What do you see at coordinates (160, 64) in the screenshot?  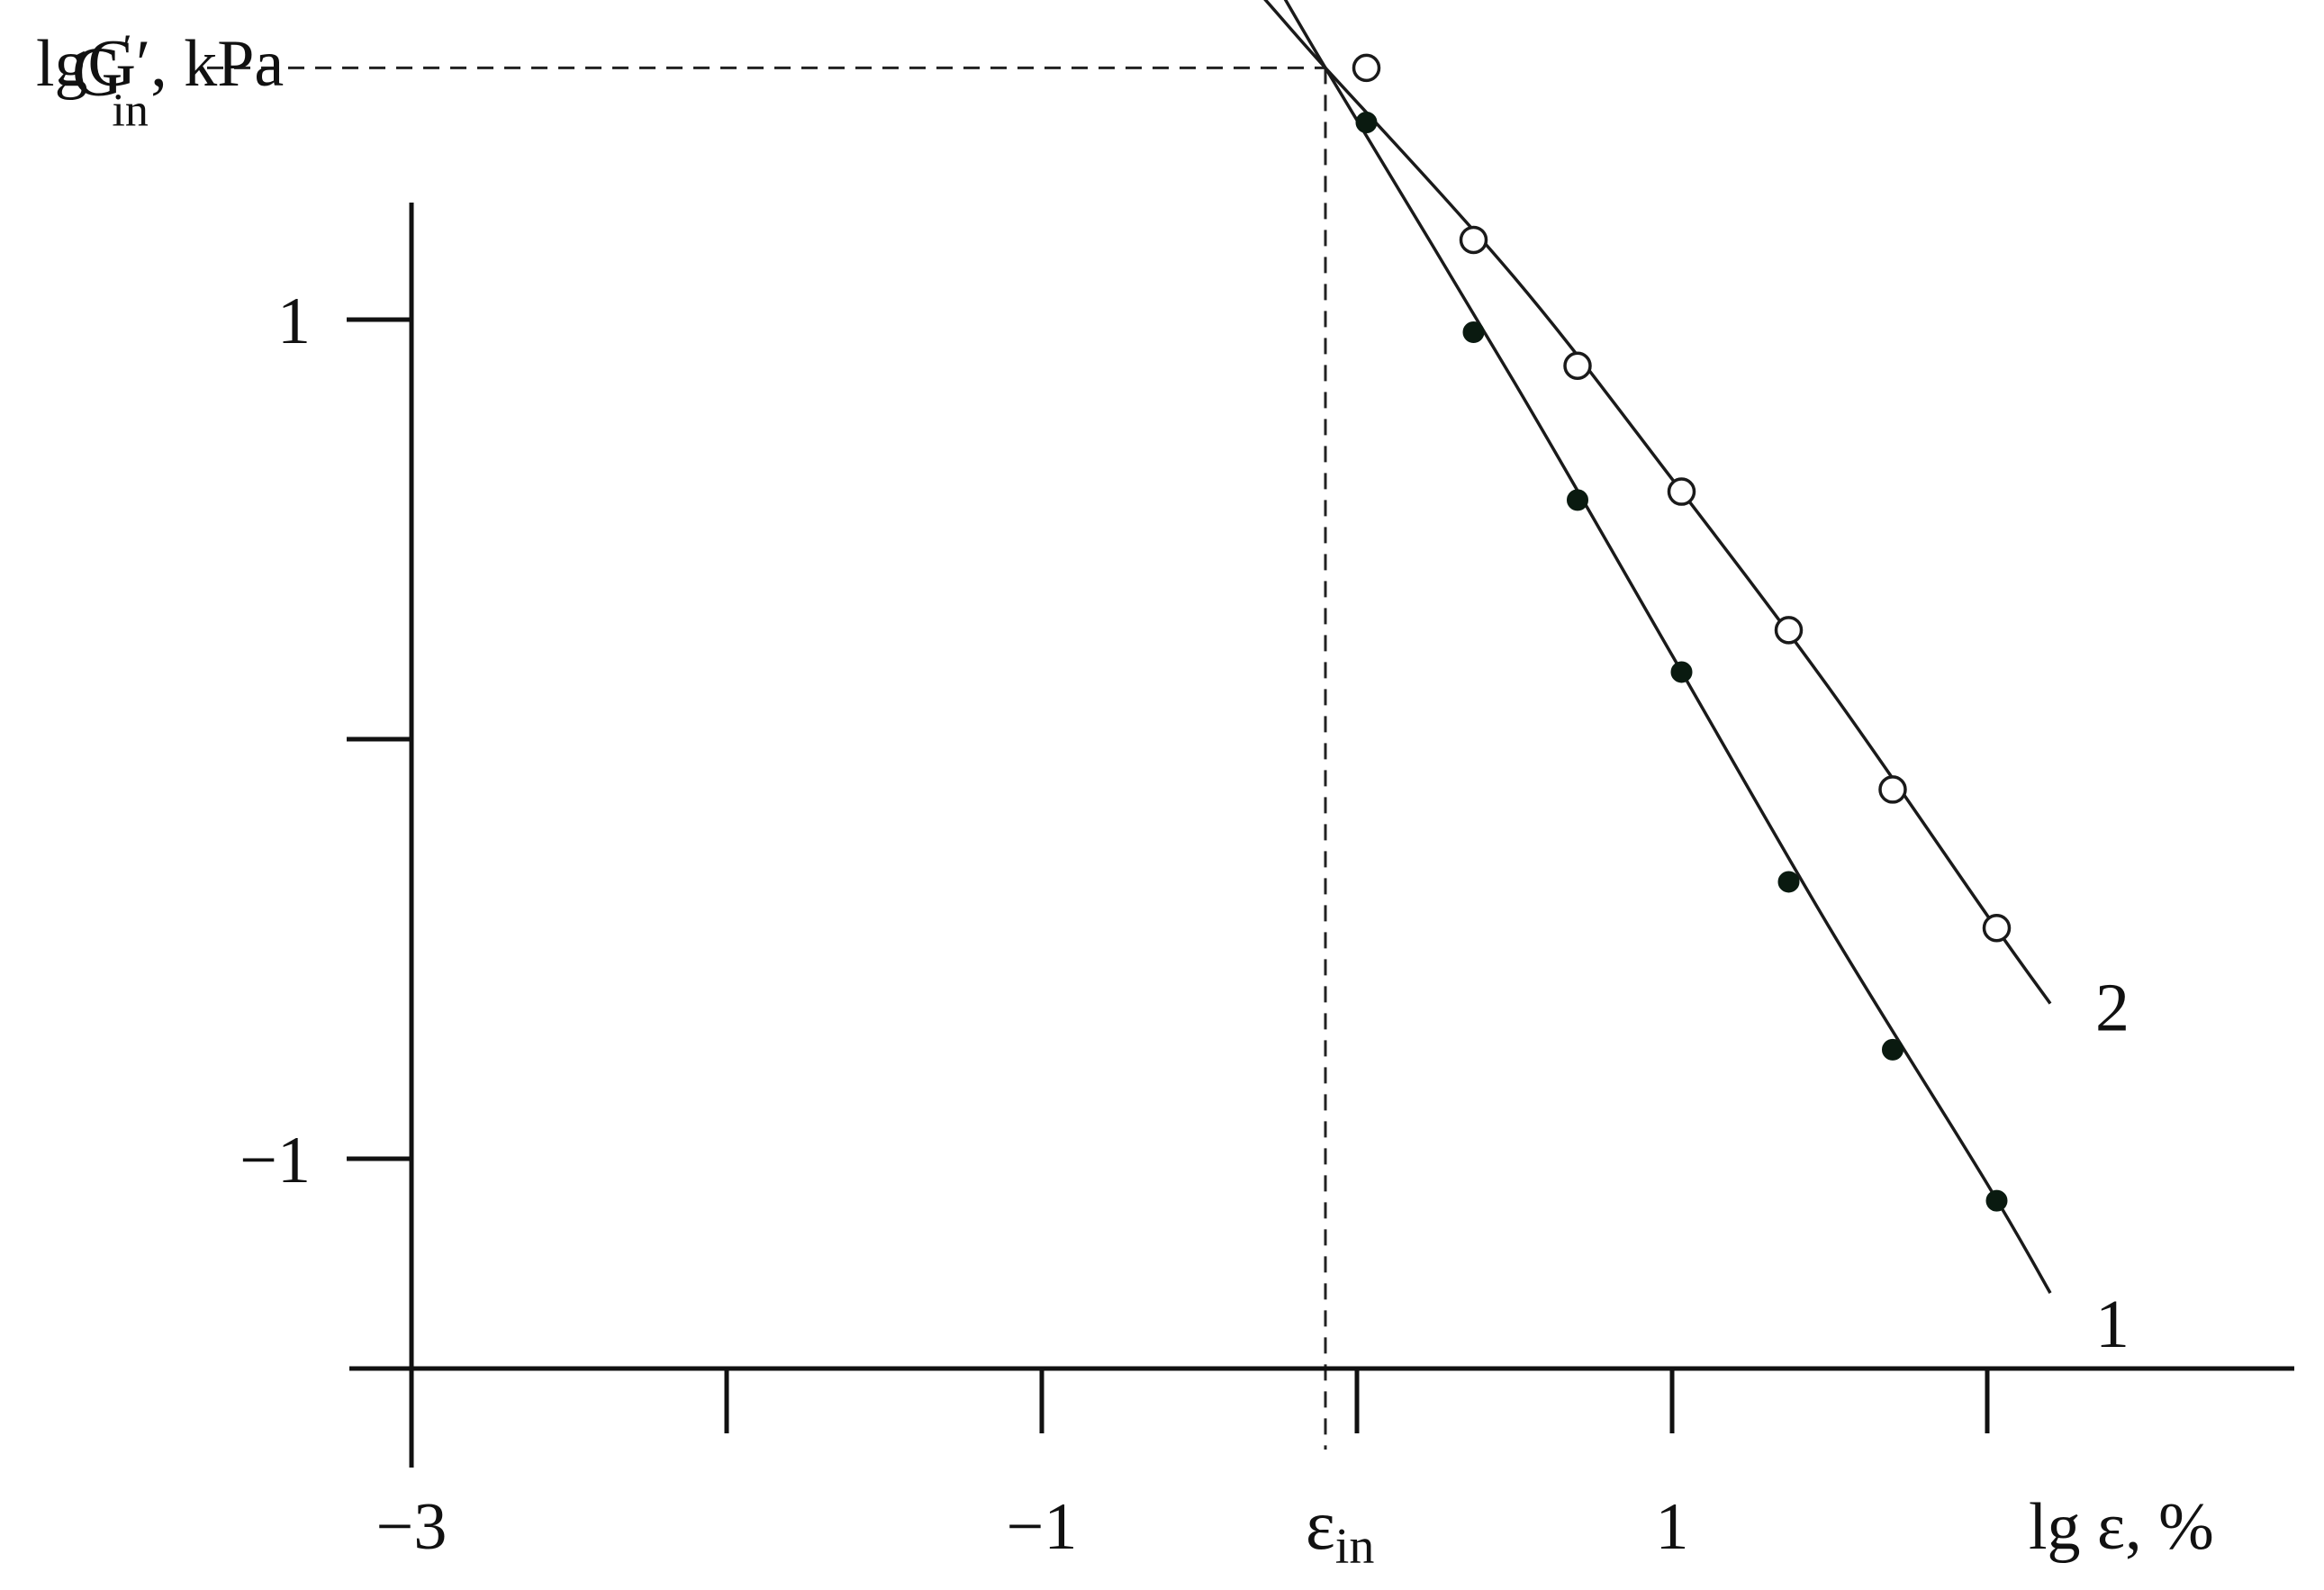 I see `y-axis-title: lgG′, kPa` at bounding box center [160, 64].